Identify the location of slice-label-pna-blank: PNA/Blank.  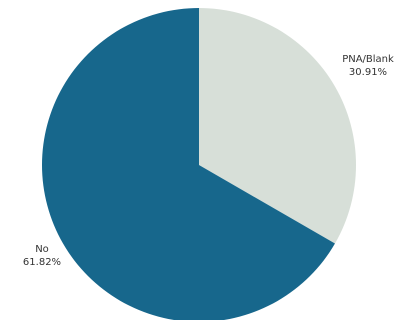
(368, 59).